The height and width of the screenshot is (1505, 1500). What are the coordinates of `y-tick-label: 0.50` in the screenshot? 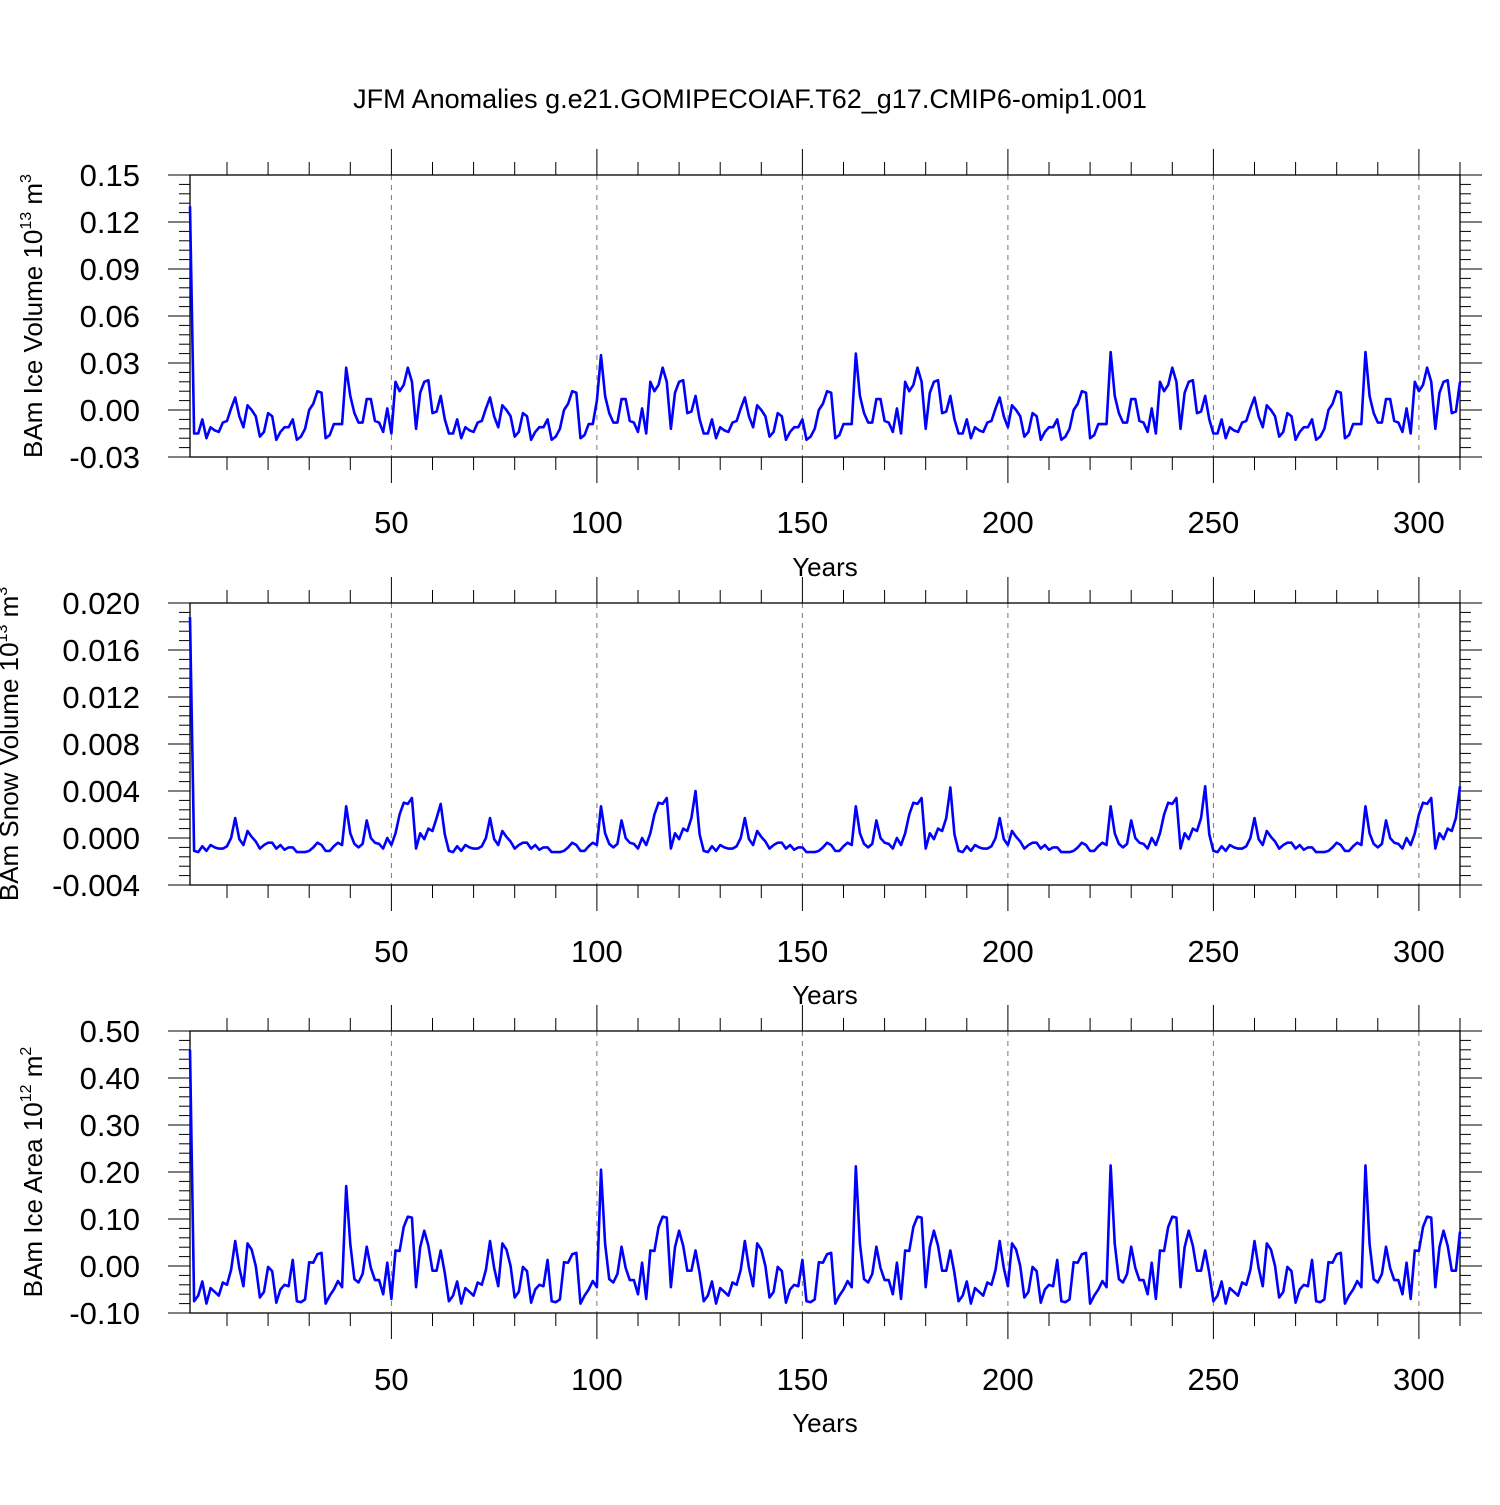 It's located at (110, 1031).